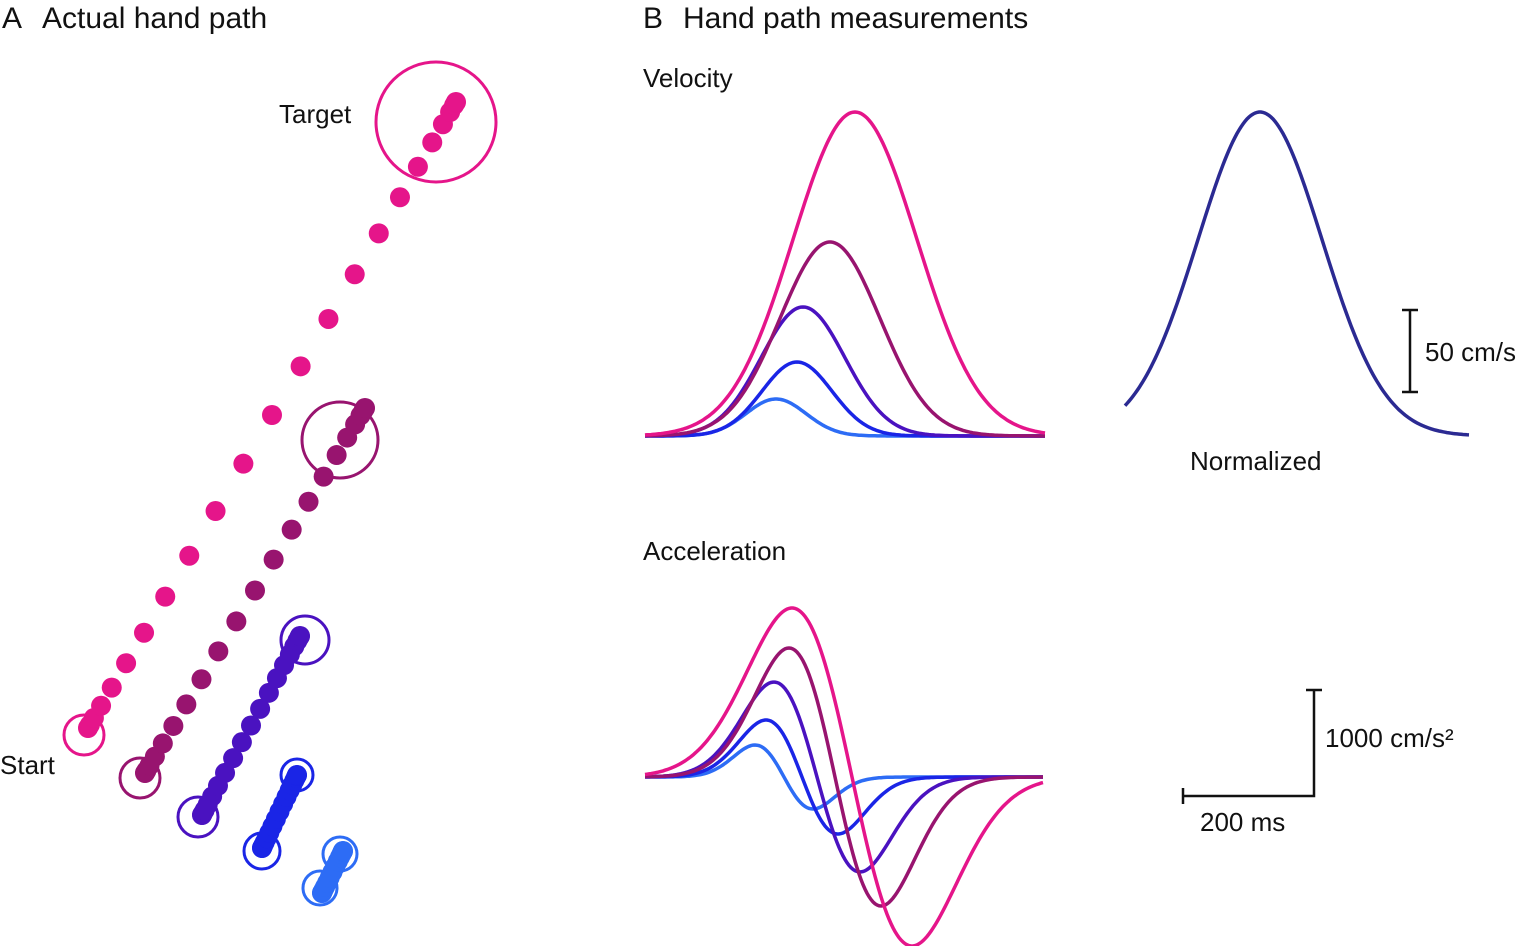 This screenshot has height=946, width=1529. Describe the element at coordinates (1242, 822) in the screenshot. I see `time-scale-label: 200 ms` at that location.